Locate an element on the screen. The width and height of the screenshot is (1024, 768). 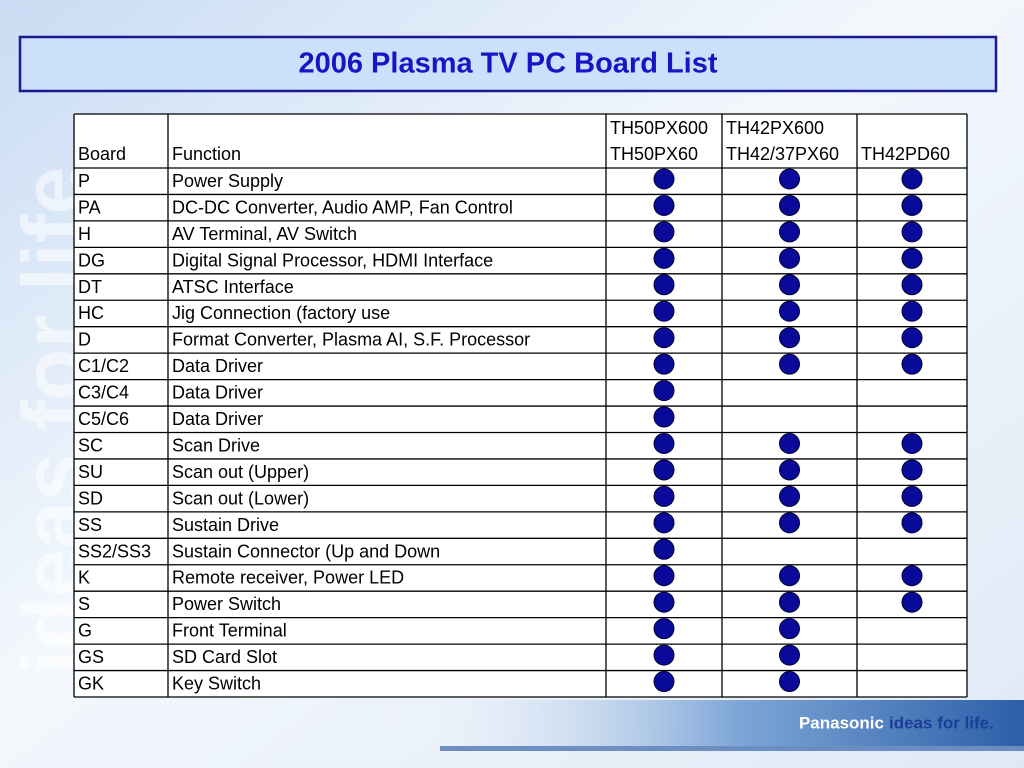
header-cell: TH42/37PX60 is located at coordinates (782, 154).